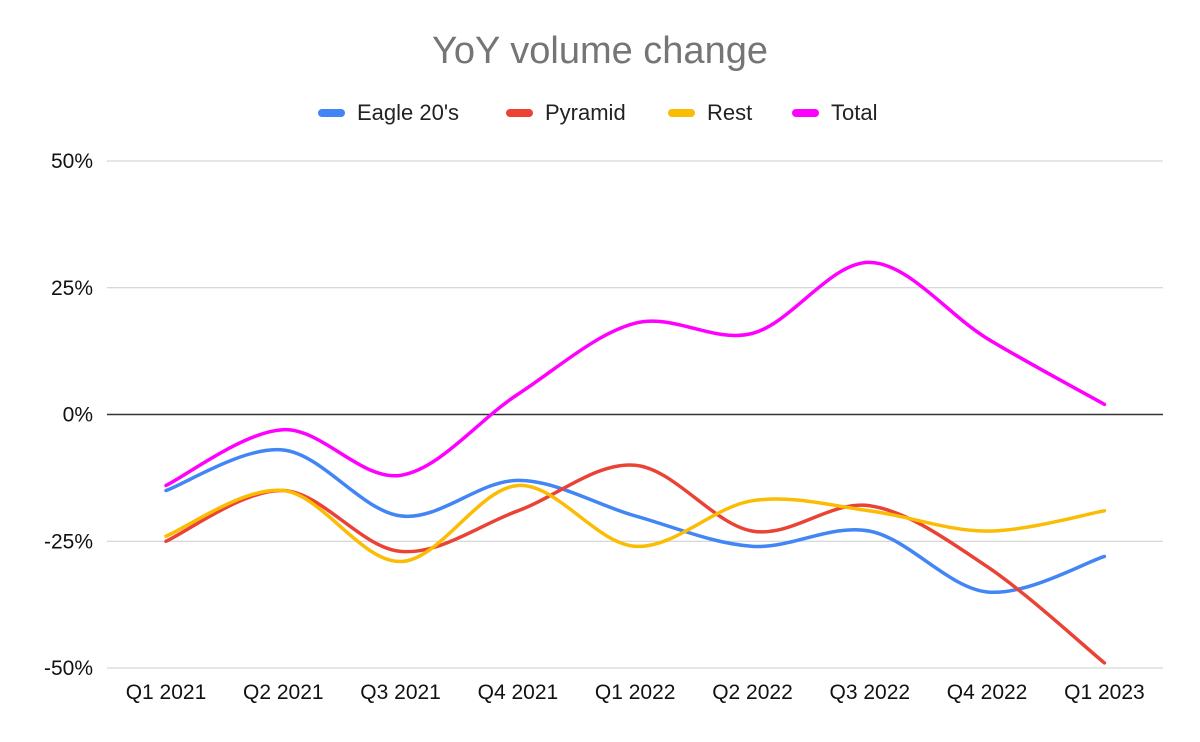 This screenshot has width=1200, height=742. I want to click on legend-label-rest: Rest, so click(730, 112).